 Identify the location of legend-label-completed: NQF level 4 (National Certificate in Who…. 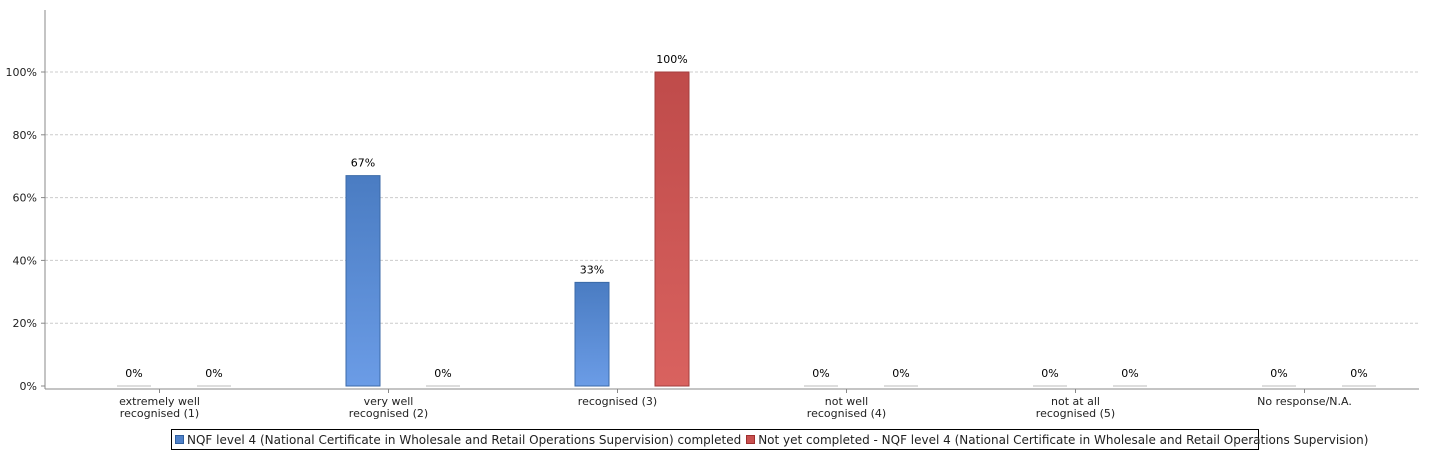
(464, 439).